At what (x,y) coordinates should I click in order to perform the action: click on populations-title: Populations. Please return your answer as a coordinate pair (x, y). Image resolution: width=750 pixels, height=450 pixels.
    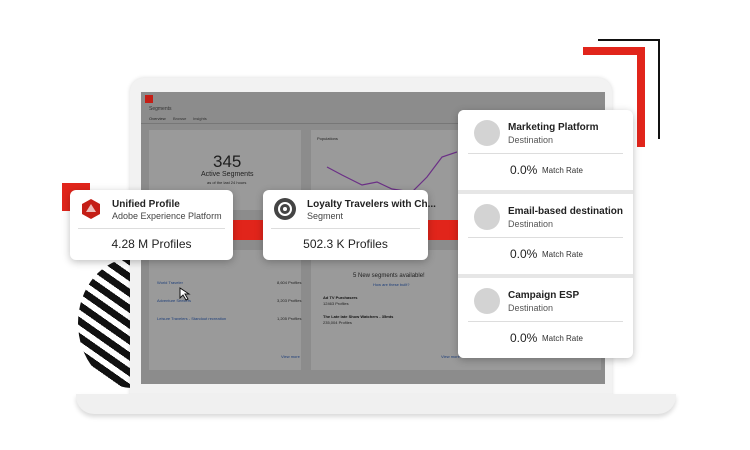
    Looking at the image, I should click on (327, 138).